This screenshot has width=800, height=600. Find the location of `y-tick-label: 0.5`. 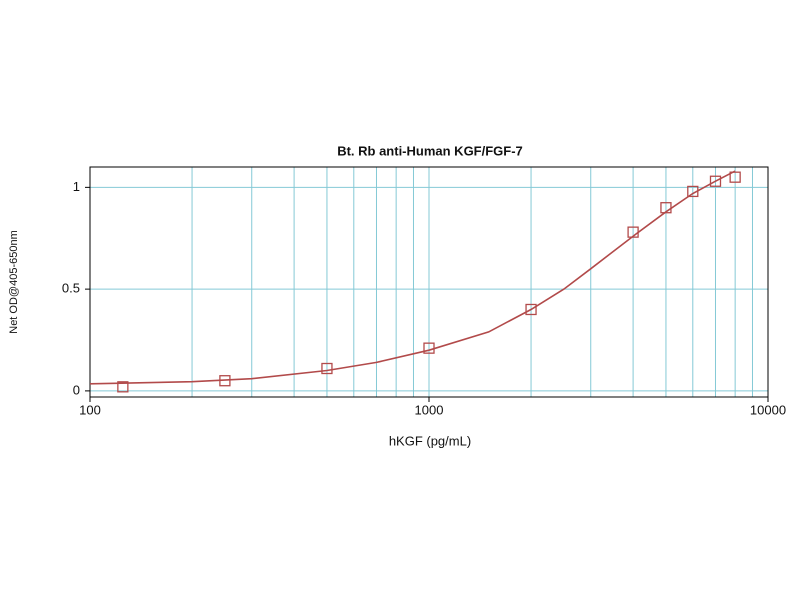

y-tick-label: 0.5 is located at coordinates (71, 288).